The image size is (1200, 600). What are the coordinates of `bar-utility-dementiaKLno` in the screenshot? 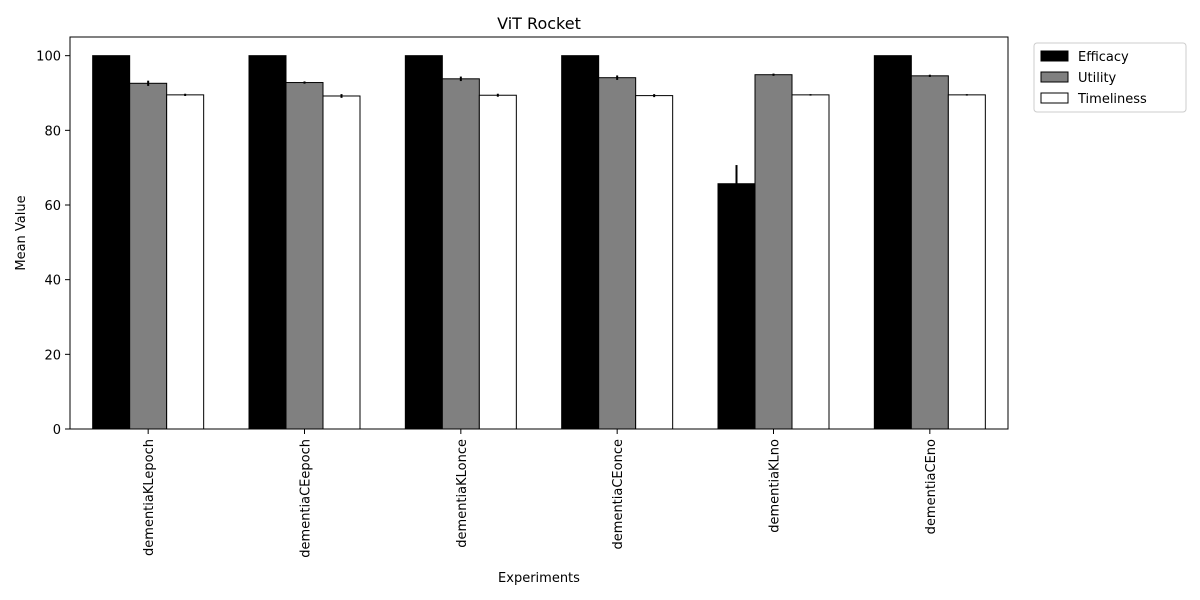 It's located at (773, 252).